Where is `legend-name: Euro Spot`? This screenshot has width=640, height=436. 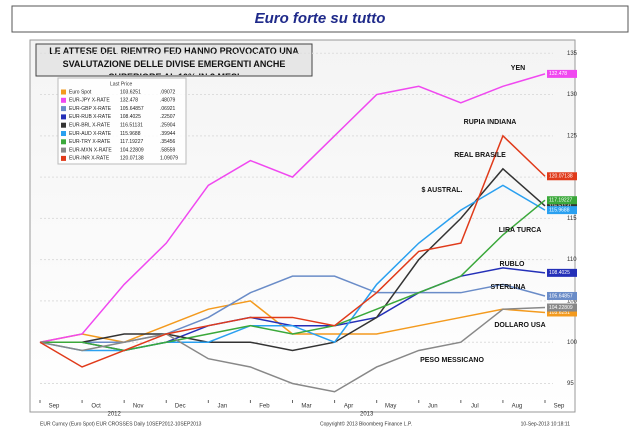
legend-name: Euro Spot is located at coordinates (80, 92).